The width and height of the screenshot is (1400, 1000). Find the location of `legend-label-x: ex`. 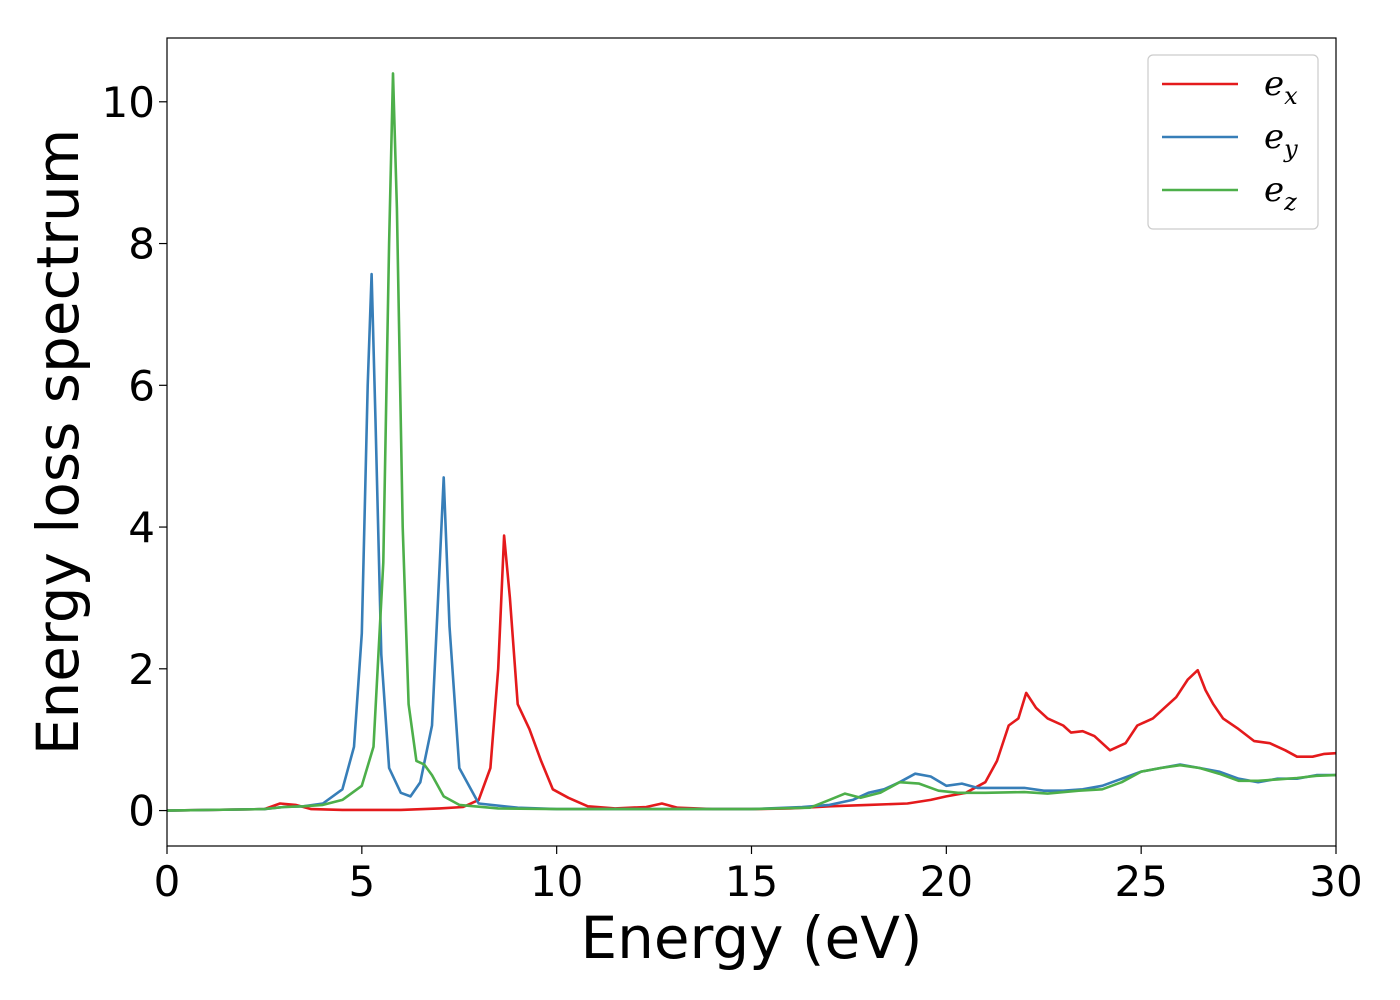

legend-label-x: ex is located at coordinates (1281, 87).